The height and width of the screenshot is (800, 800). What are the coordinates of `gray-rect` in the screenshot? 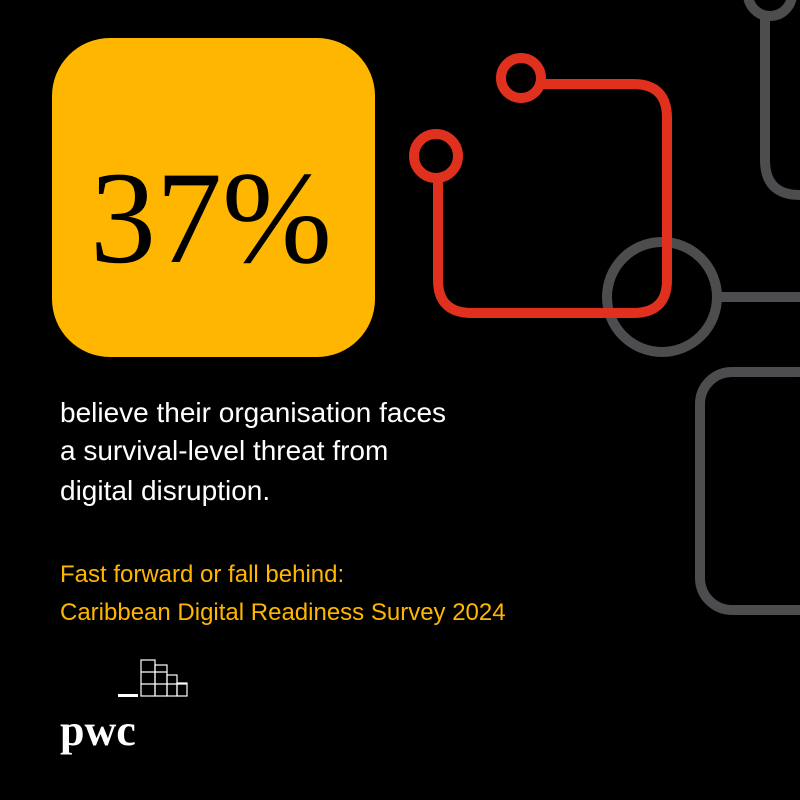 It's located at (747, 491).